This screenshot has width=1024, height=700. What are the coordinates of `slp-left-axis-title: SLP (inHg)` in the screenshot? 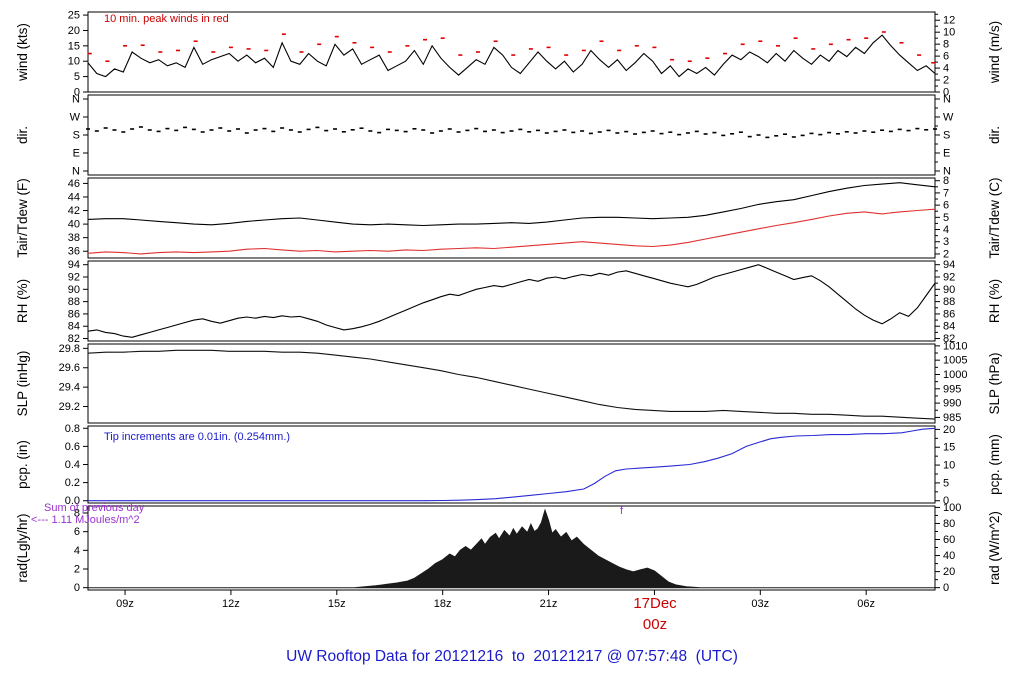 It's located at (22, 384).